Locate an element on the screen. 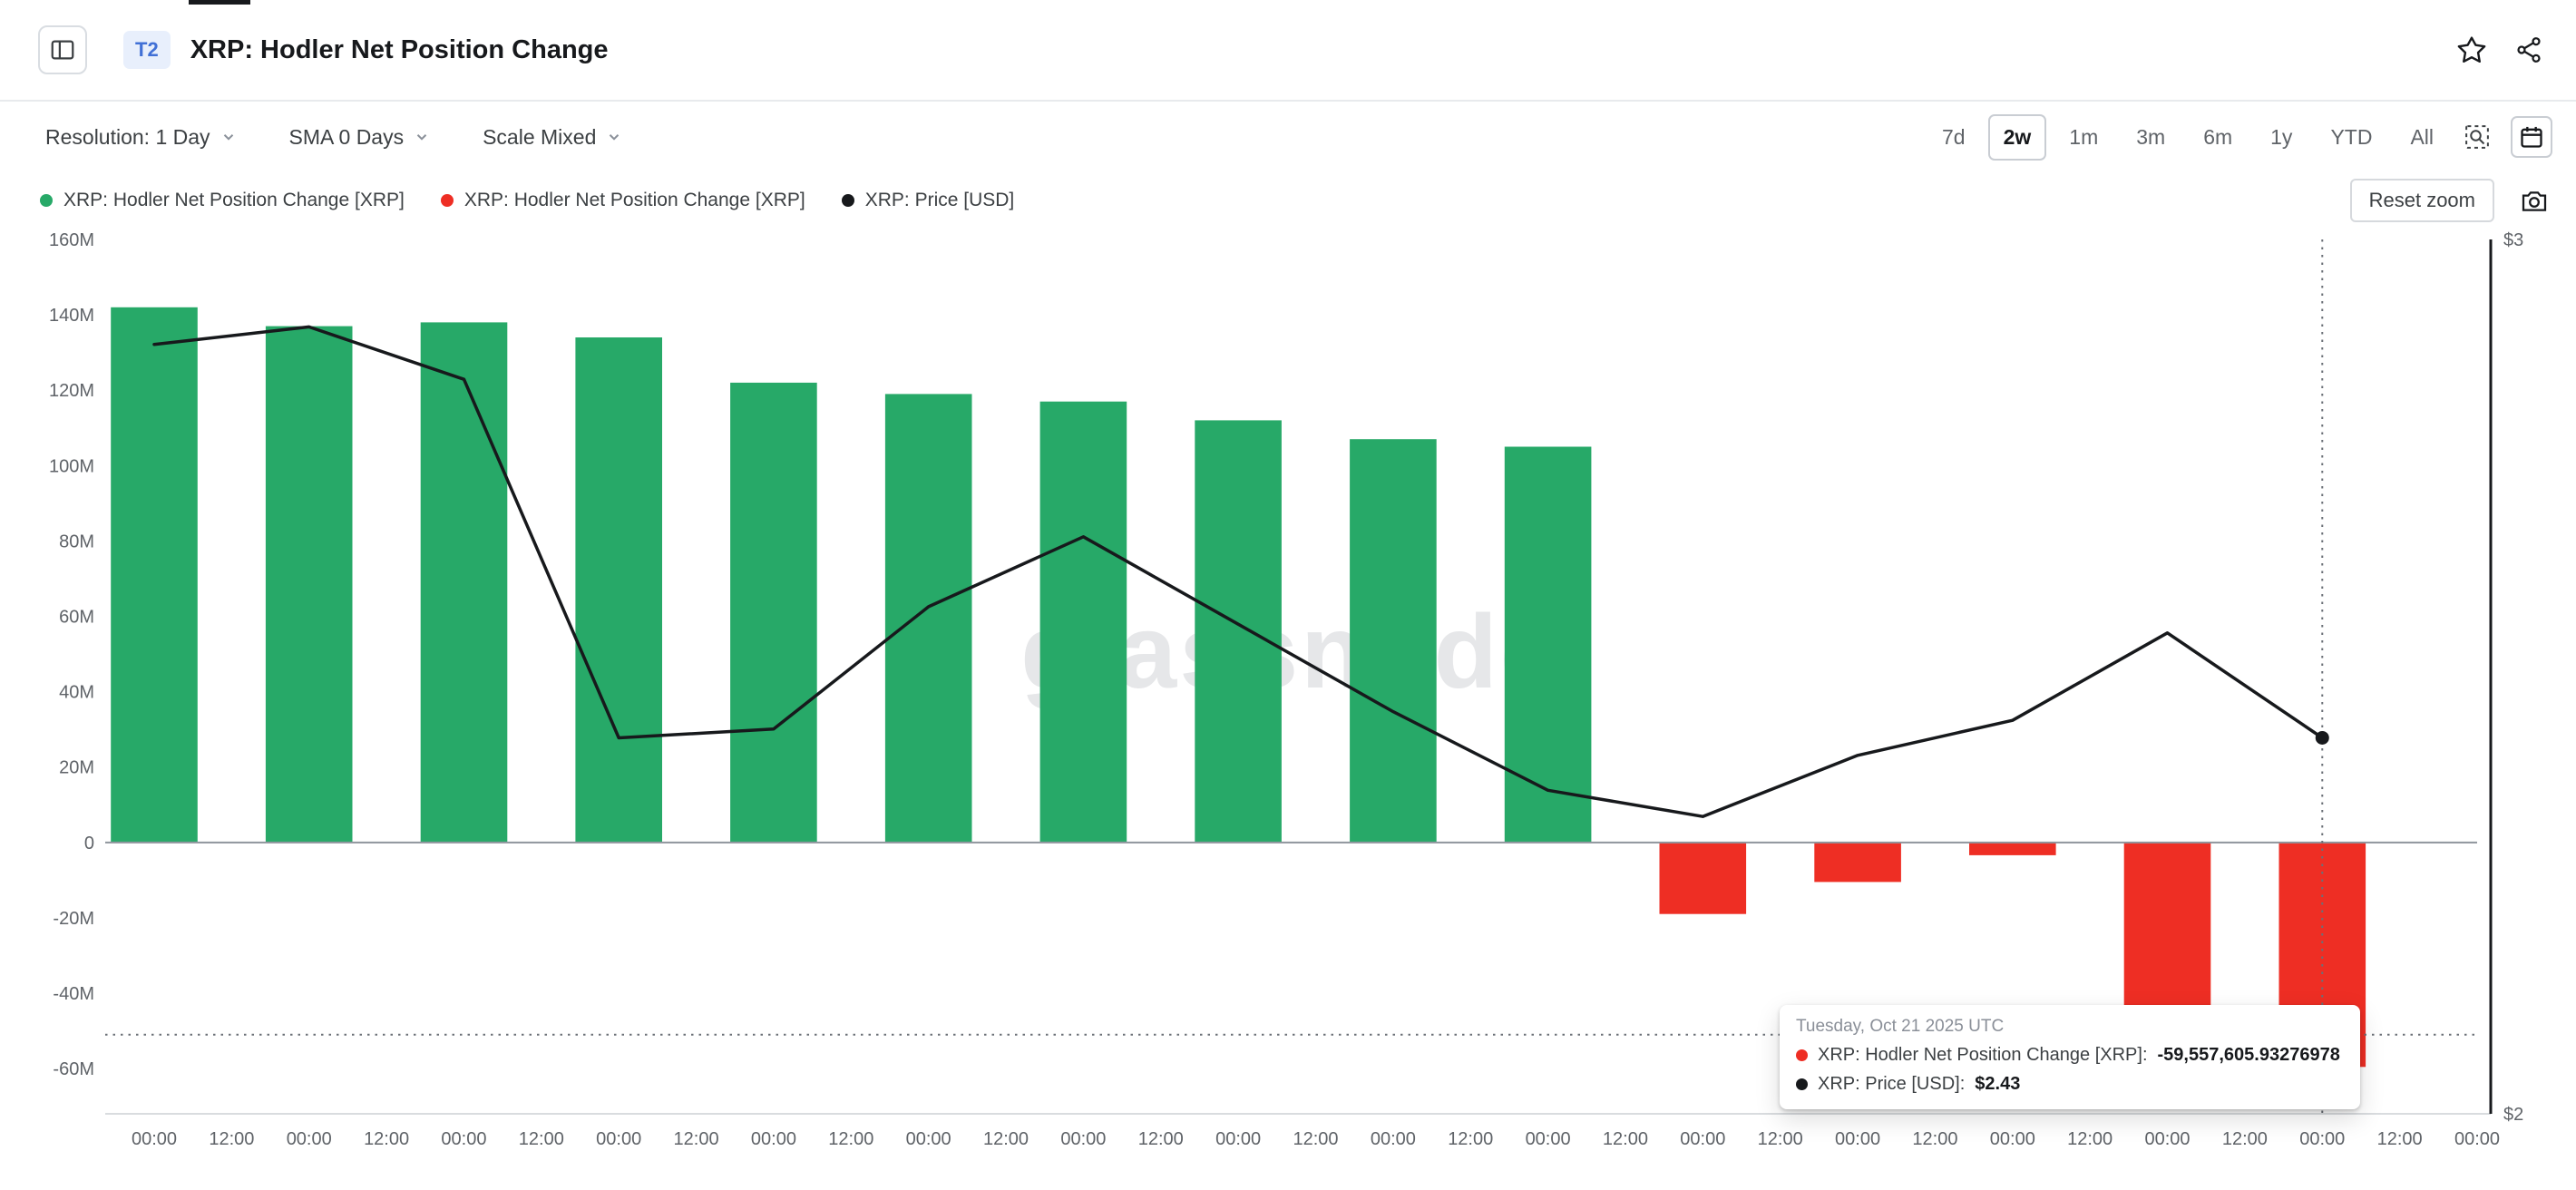 The width and height of the screenshot is (2576, 1190). range-3m-button: 3m is located at coordinates (2151, 137).